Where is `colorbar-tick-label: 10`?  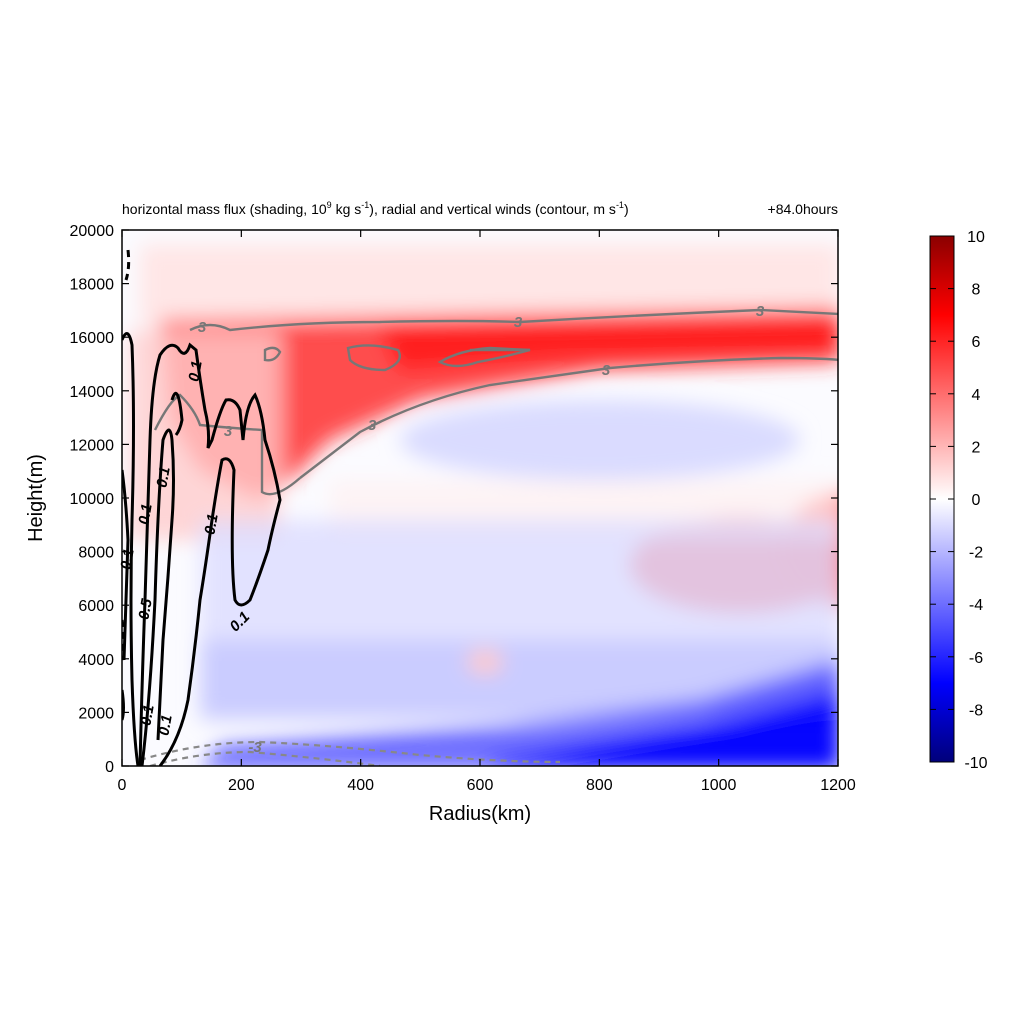
colorbar-tick-label: 10 is located at coordinates (976, 237).